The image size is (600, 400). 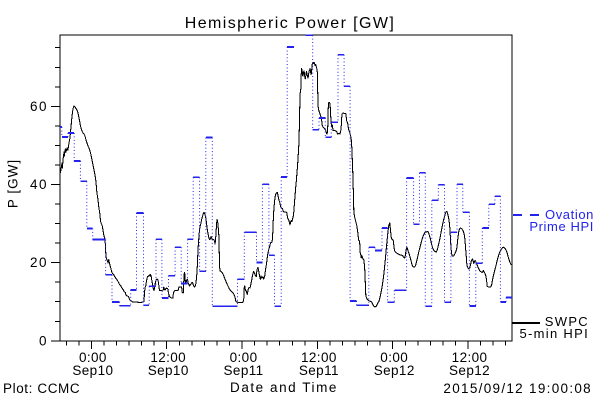 I want to click on chart-title: Hemispheric Power [GW], so click(x=290, y=23).